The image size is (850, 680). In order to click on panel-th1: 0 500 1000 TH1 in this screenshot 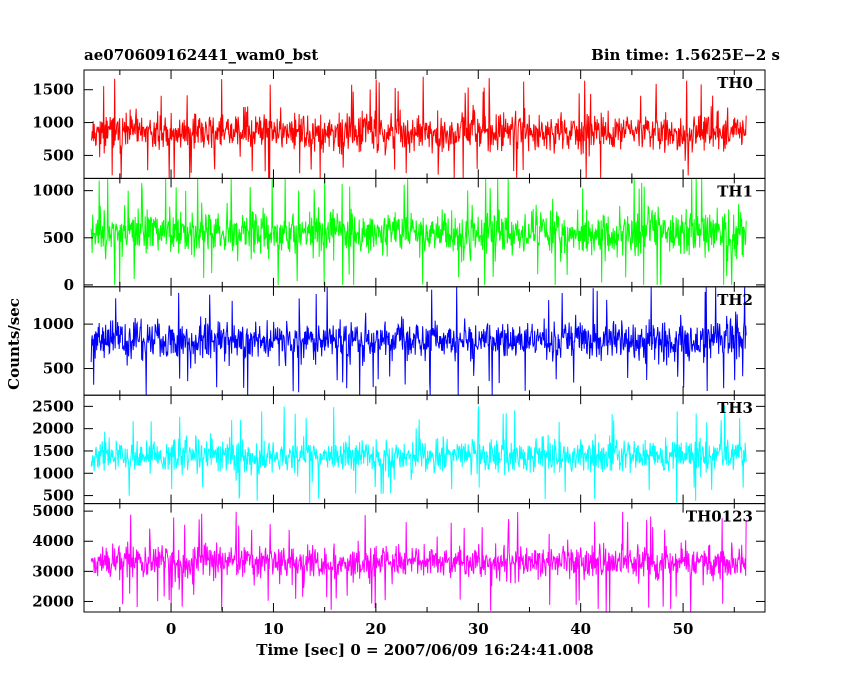, I will do `click(399, 235)`.